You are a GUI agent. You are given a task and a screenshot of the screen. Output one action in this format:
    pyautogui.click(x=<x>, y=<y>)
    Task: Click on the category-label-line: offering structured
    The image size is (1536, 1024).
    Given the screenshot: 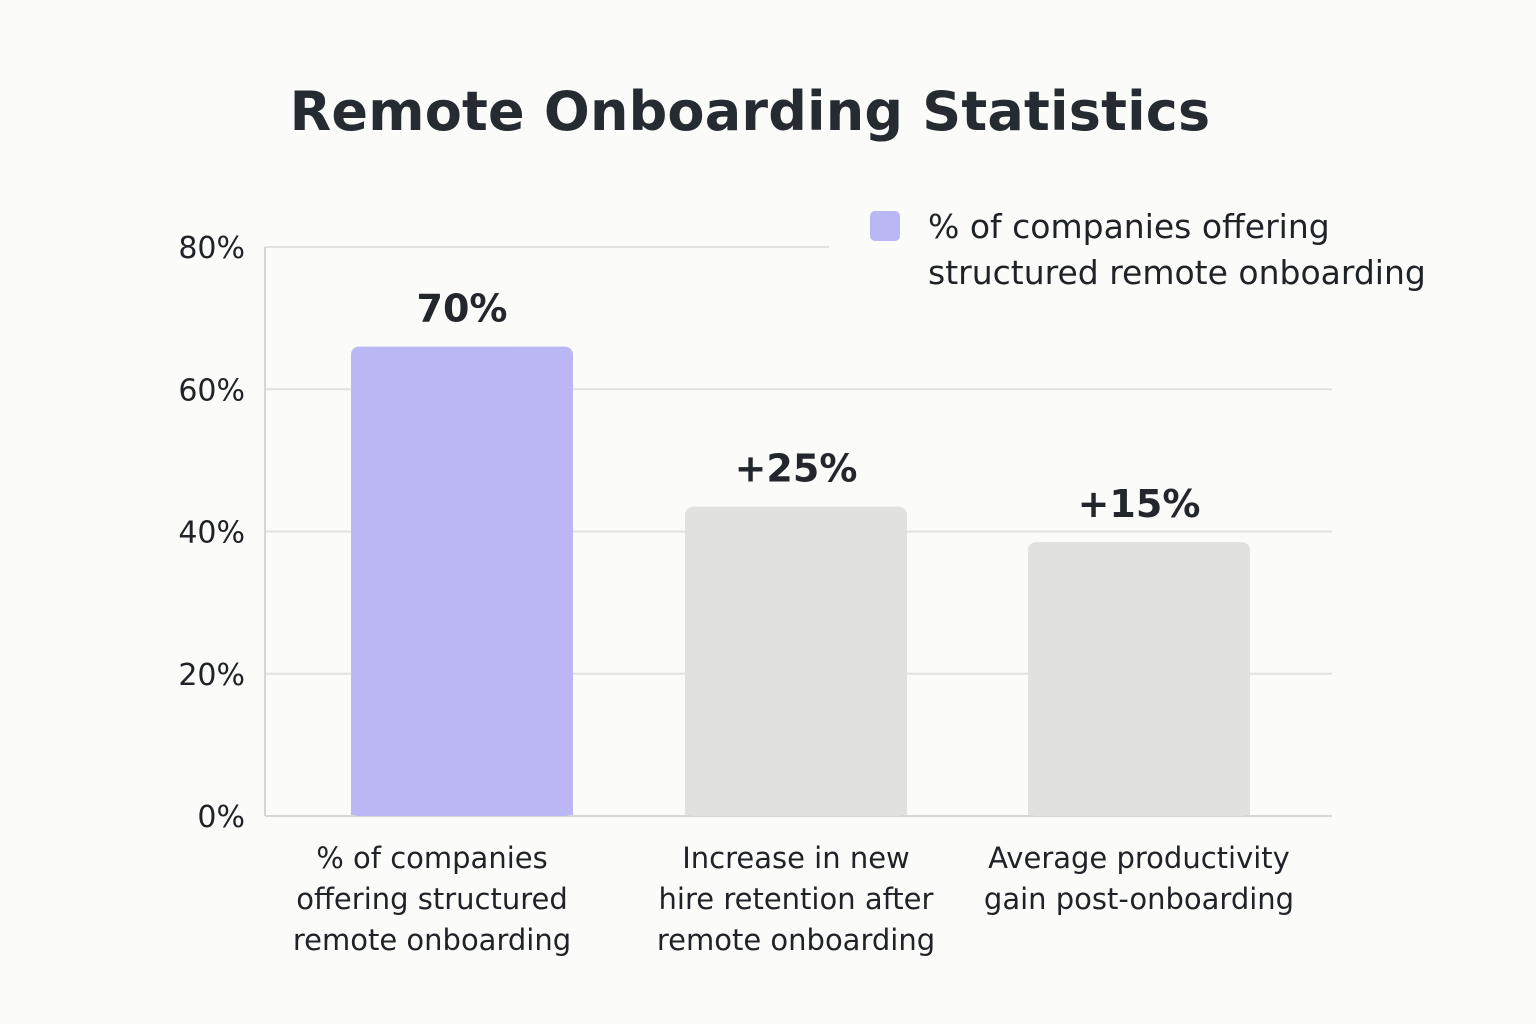 What is the action you would take?
    pyautogui.click(x=432, y=899)
    